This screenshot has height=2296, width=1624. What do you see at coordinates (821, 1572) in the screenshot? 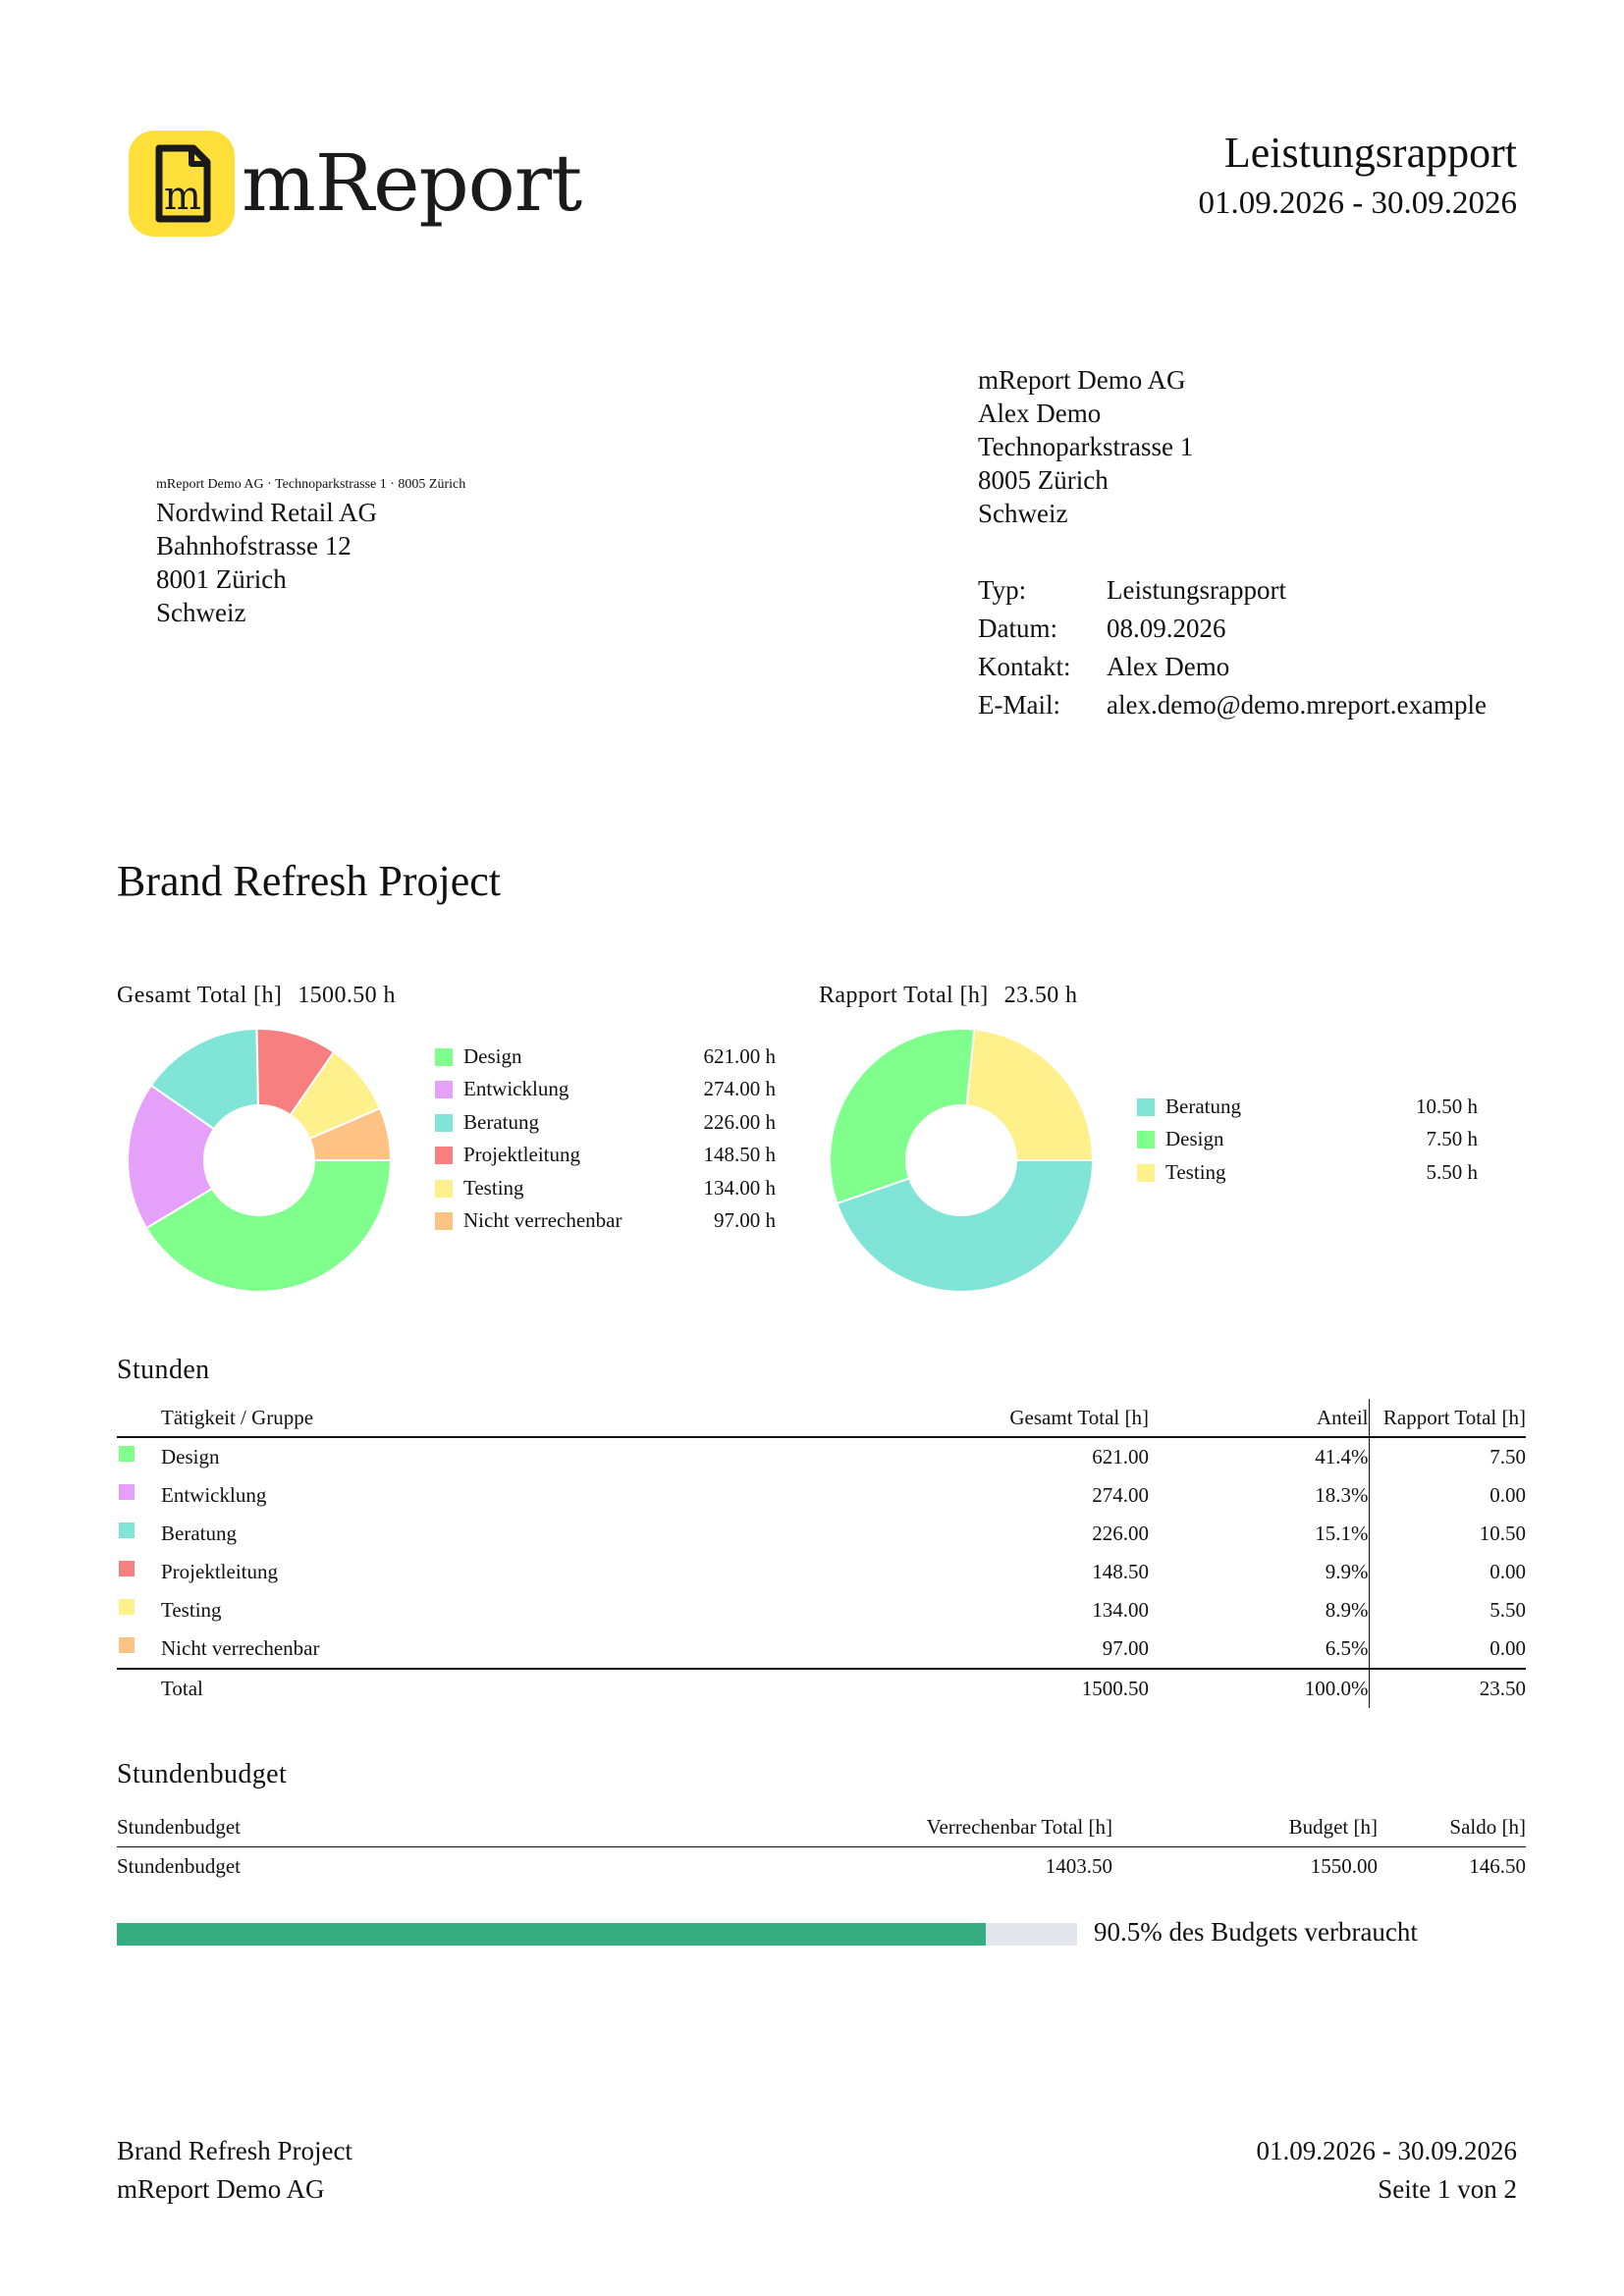
I see `table-row: Projektleitung 148.50 9.9% 0.00` at bounding box center [821, 1572].